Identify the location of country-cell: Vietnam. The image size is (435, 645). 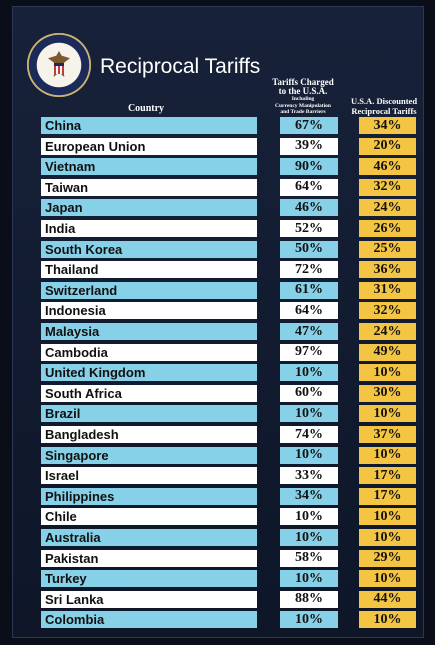
(149, 167).